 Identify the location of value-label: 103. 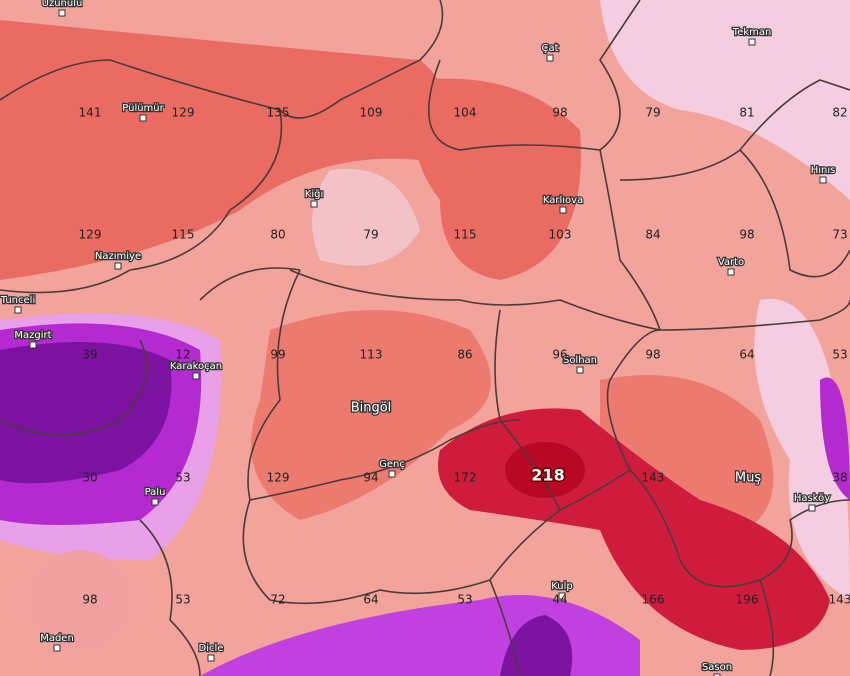
(560, 235).